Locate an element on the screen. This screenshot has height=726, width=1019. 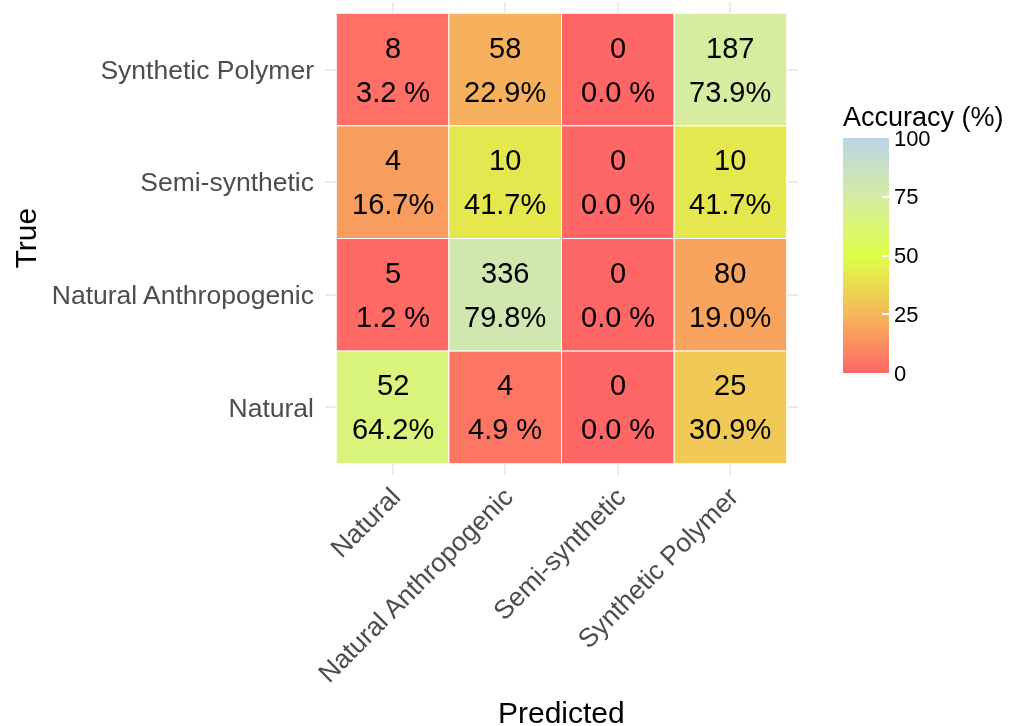
data-label: 4 4.9 % is located at coordinates (505, 407).